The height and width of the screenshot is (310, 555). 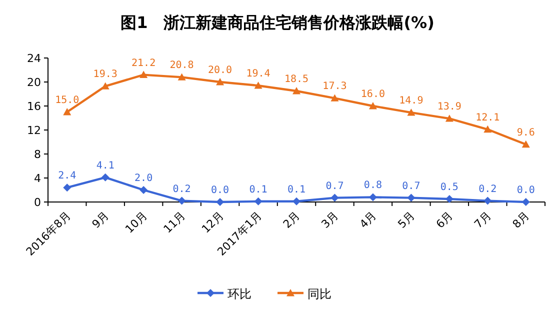 I want to click on y-tick-label: 8, so click(x=37, y=154).